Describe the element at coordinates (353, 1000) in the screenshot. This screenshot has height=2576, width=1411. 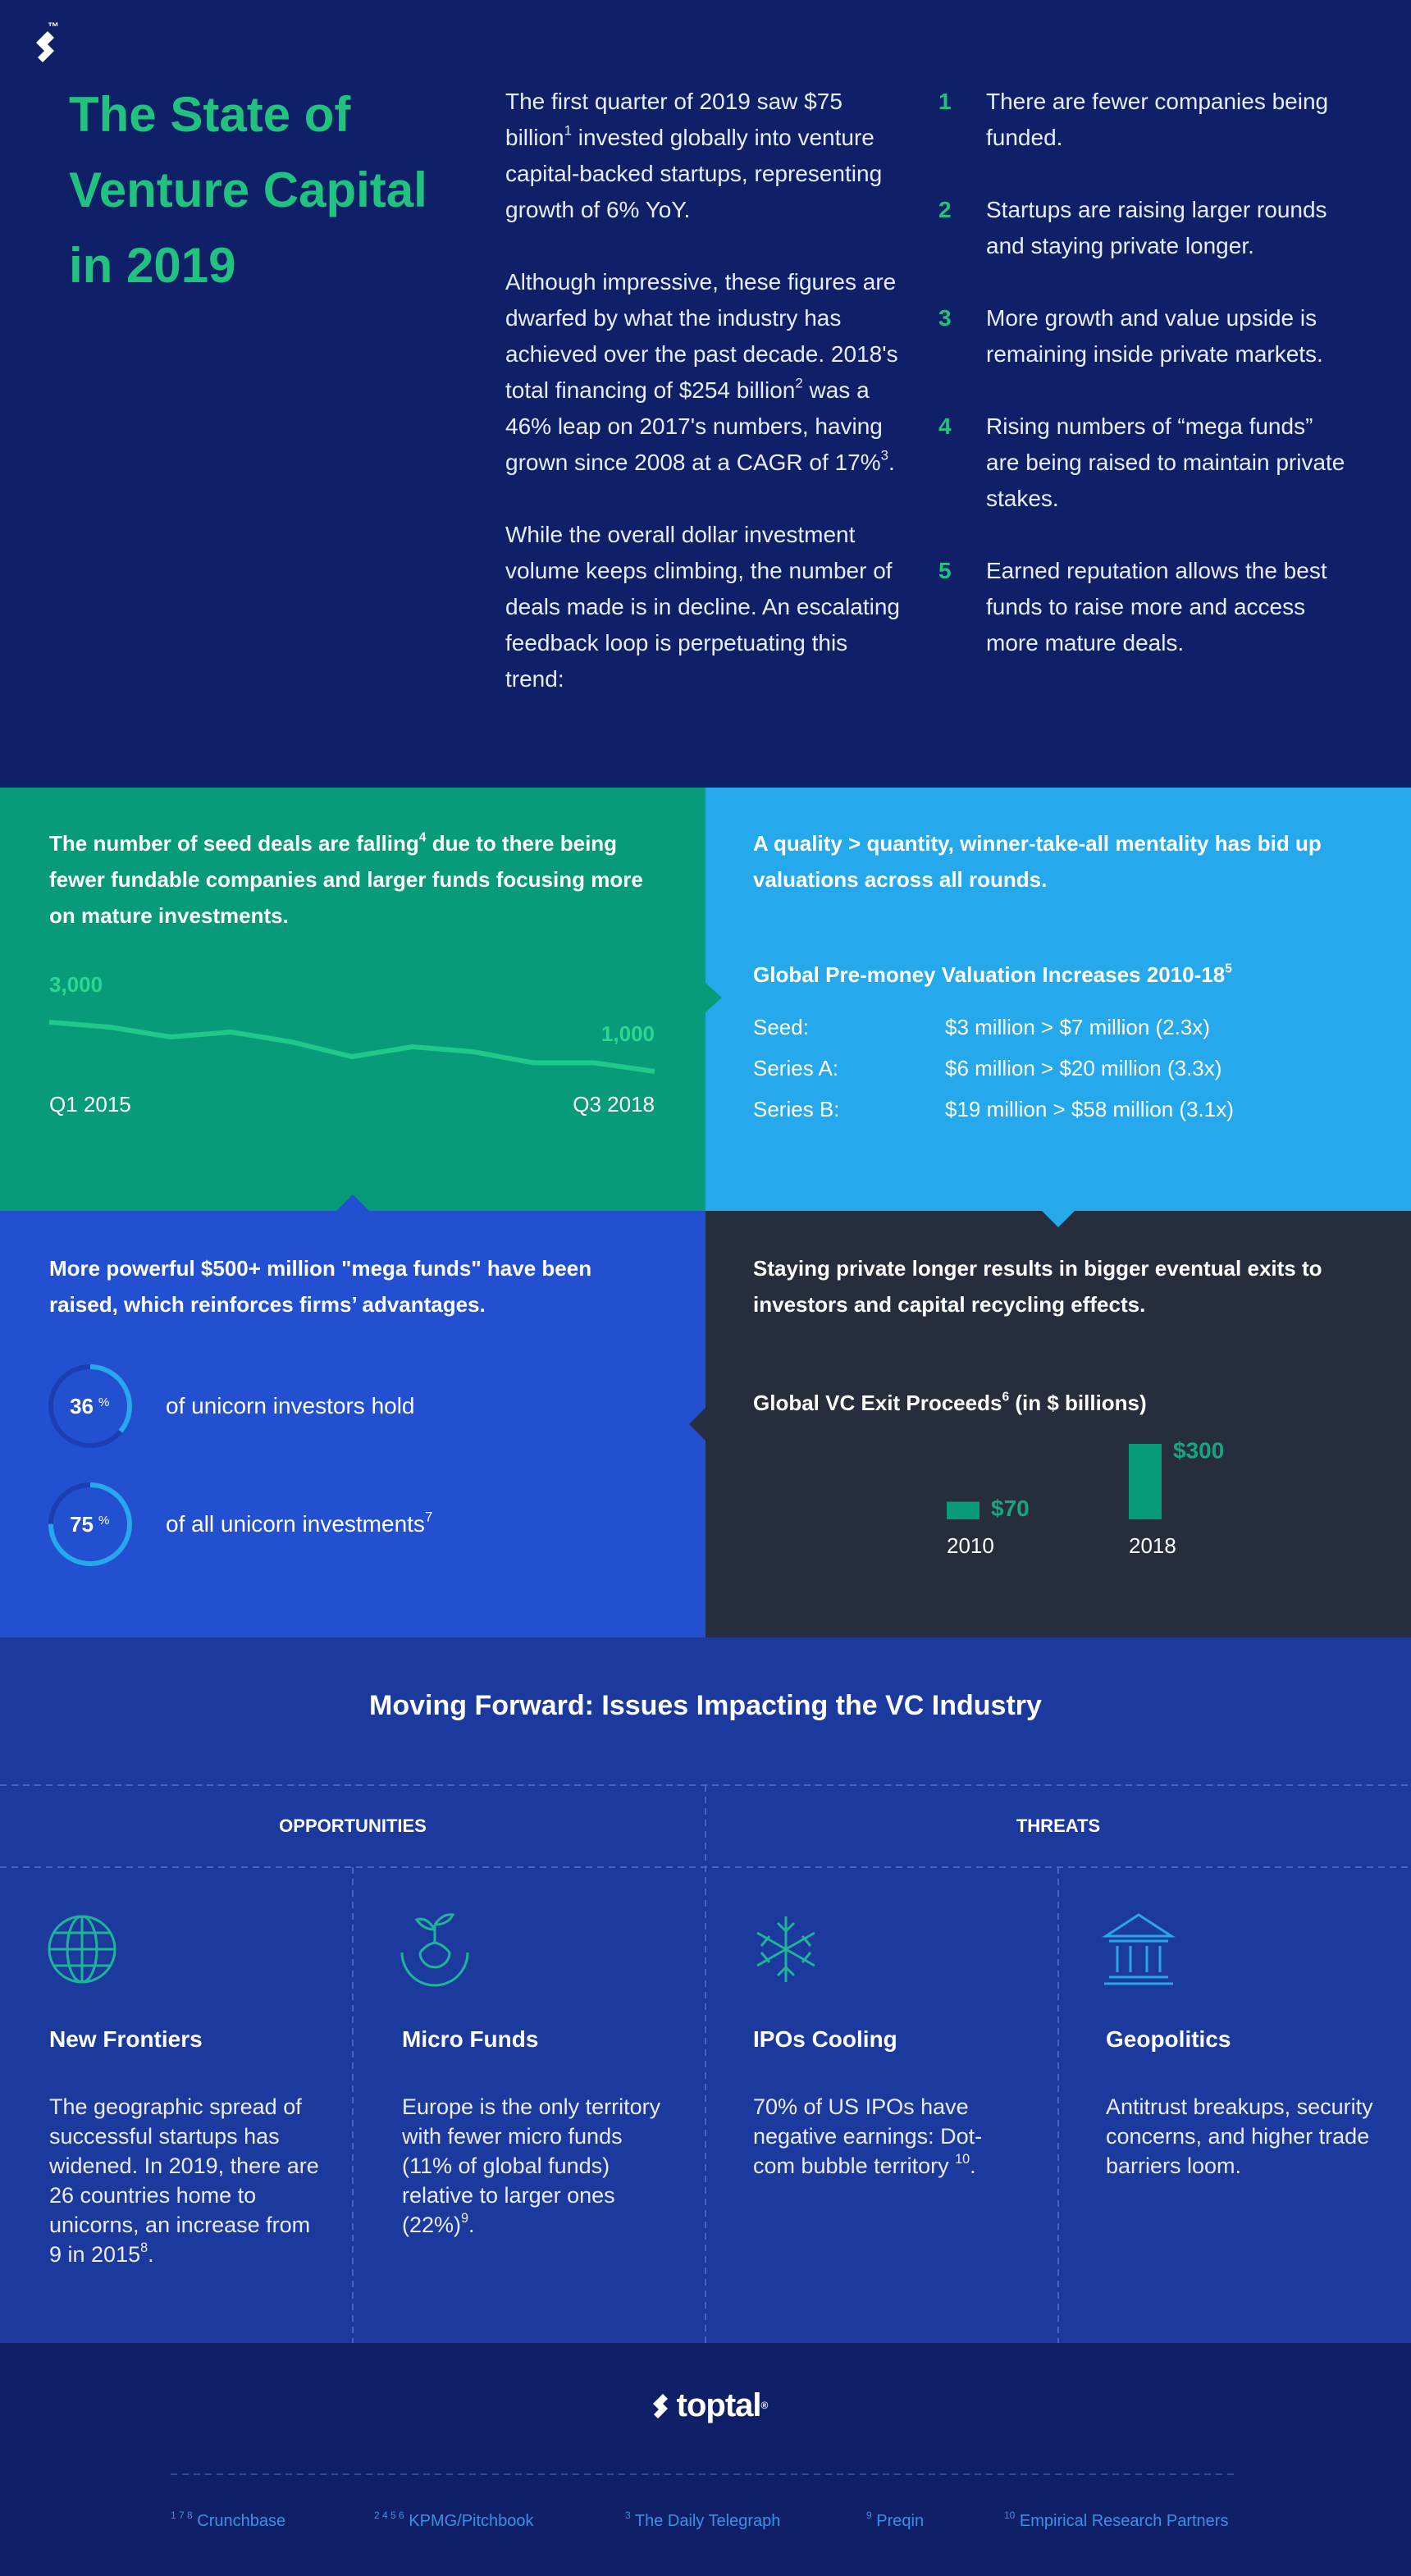
I see `seed-panel` at that location.